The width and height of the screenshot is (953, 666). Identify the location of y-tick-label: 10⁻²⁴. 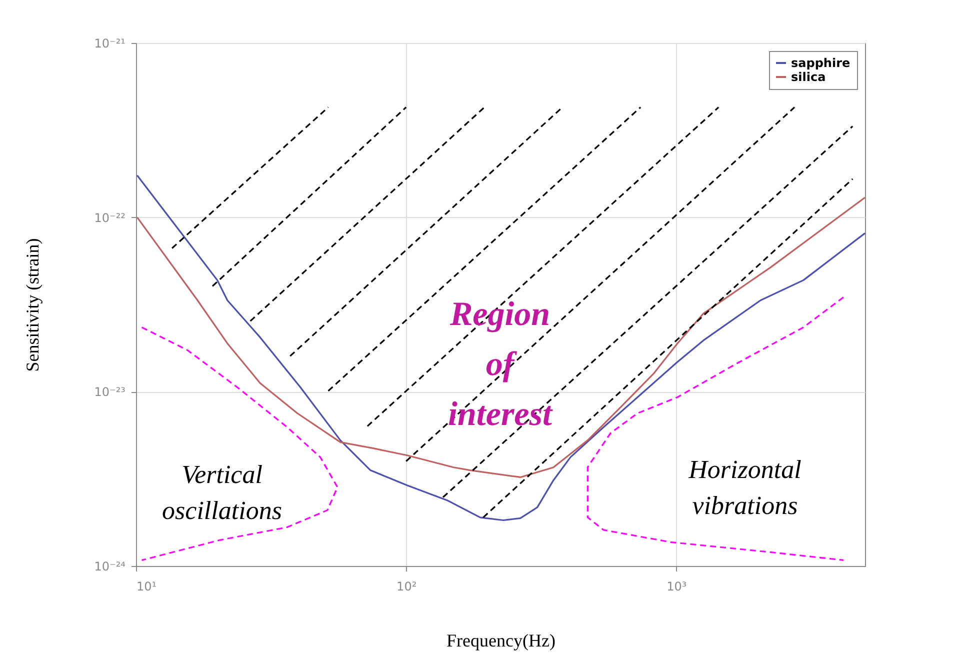
(110, 567).